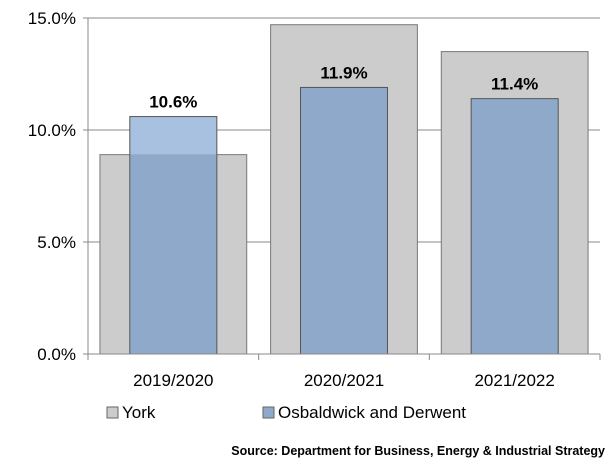 This screenshot has height=466, width=611. Describe the element at coordinates (514, 84) in the screenshot. I see `data-label: 11.4%` at that location.